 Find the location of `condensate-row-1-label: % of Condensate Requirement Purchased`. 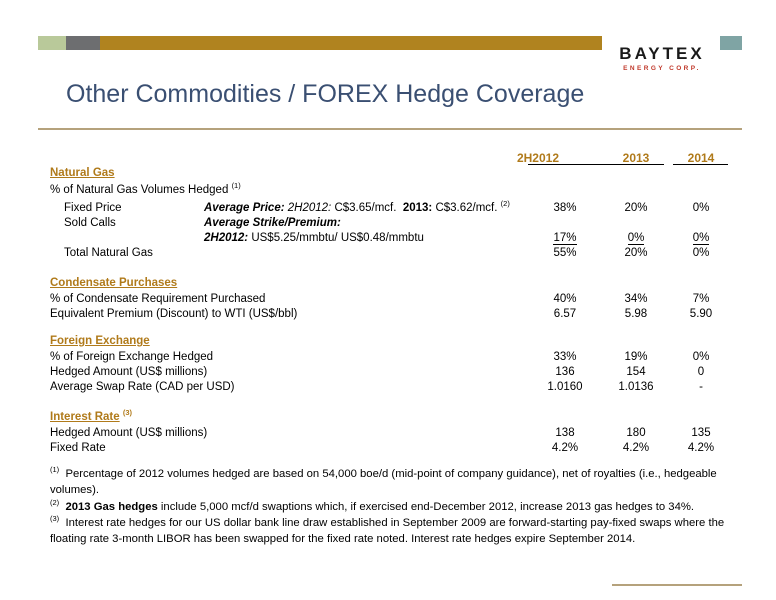

condensate-row-1-label: % of Condensate Requirement Purchased is located at coordinates (158, 299).